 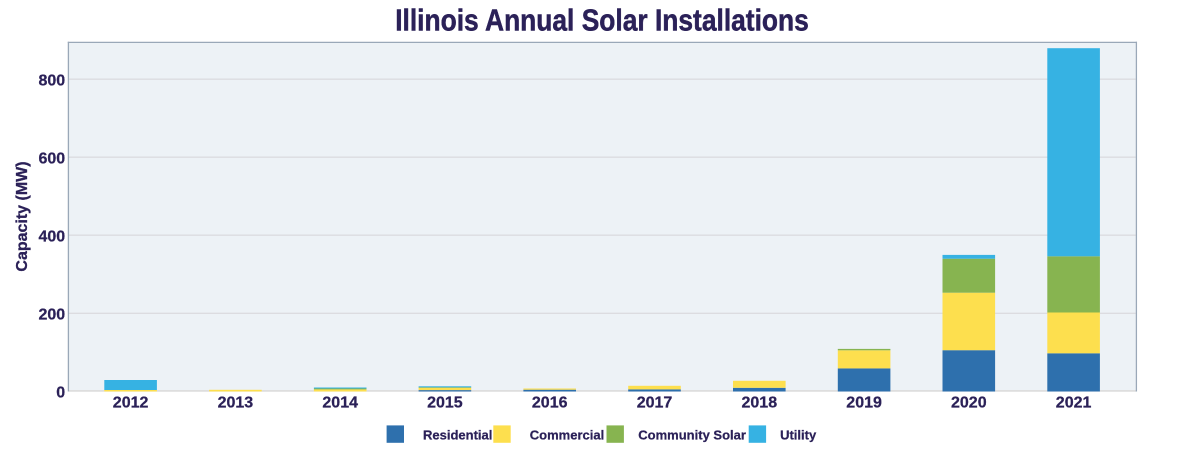 What do you see at coordinates (760, 403) in the screenshot?
I see `svg-text: 2018` at bounding box center [760, 403].